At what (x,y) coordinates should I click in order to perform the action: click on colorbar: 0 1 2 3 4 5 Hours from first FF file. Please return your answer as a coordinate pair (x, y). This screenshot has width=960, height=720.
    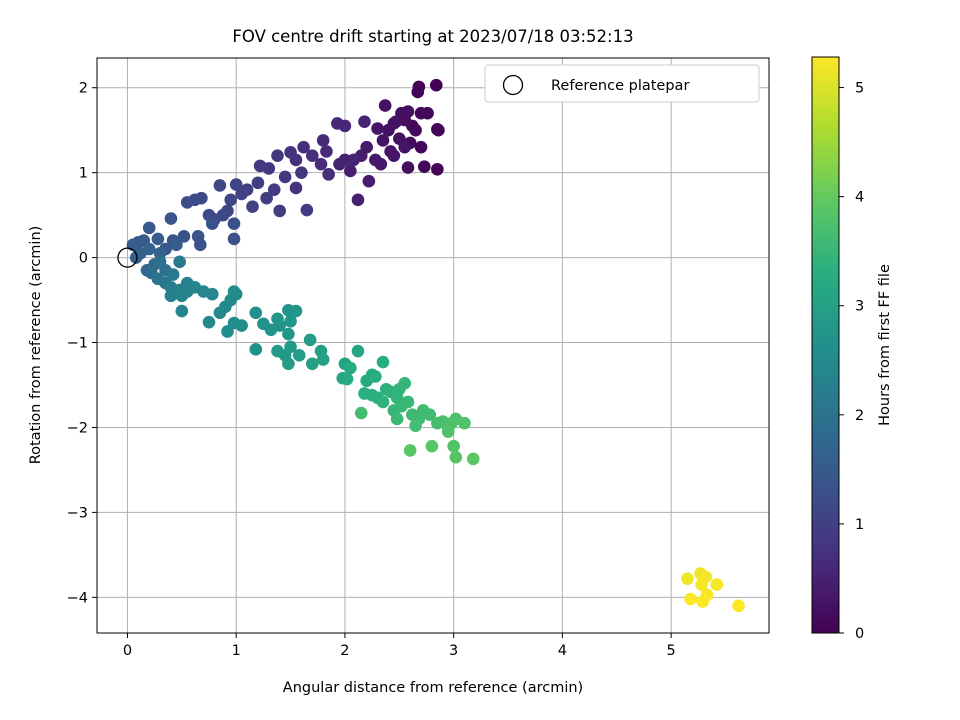
    Looking at the image, I should click on (852, 349).